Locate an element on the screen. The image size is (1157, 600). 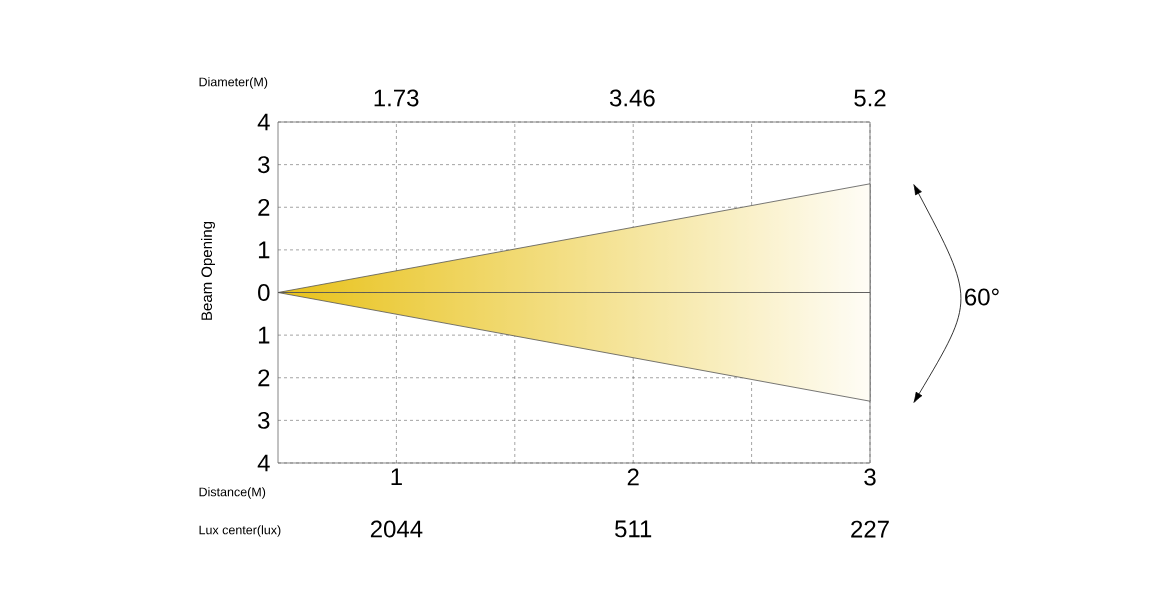
text: 60° is located at coordinates (982, 297).